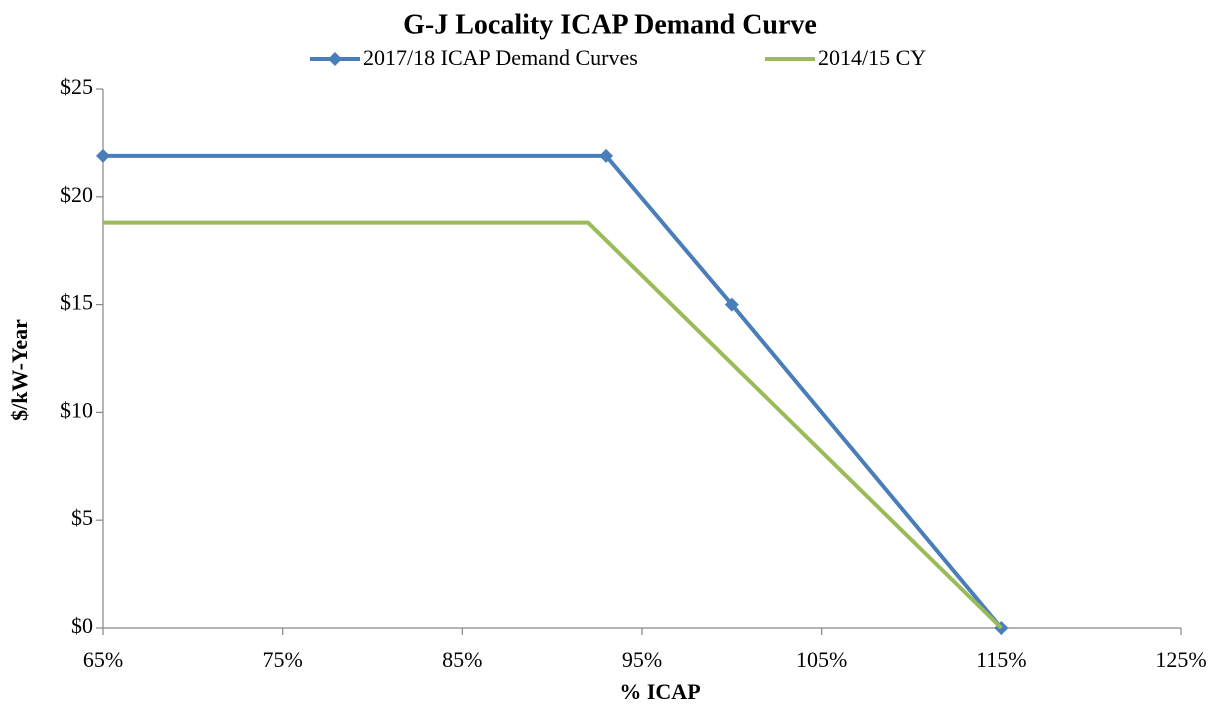 Image resolution: width=1220 pixels, height=710 pixels. I want to click on x-tick-label: 105%, so click(821, 659).